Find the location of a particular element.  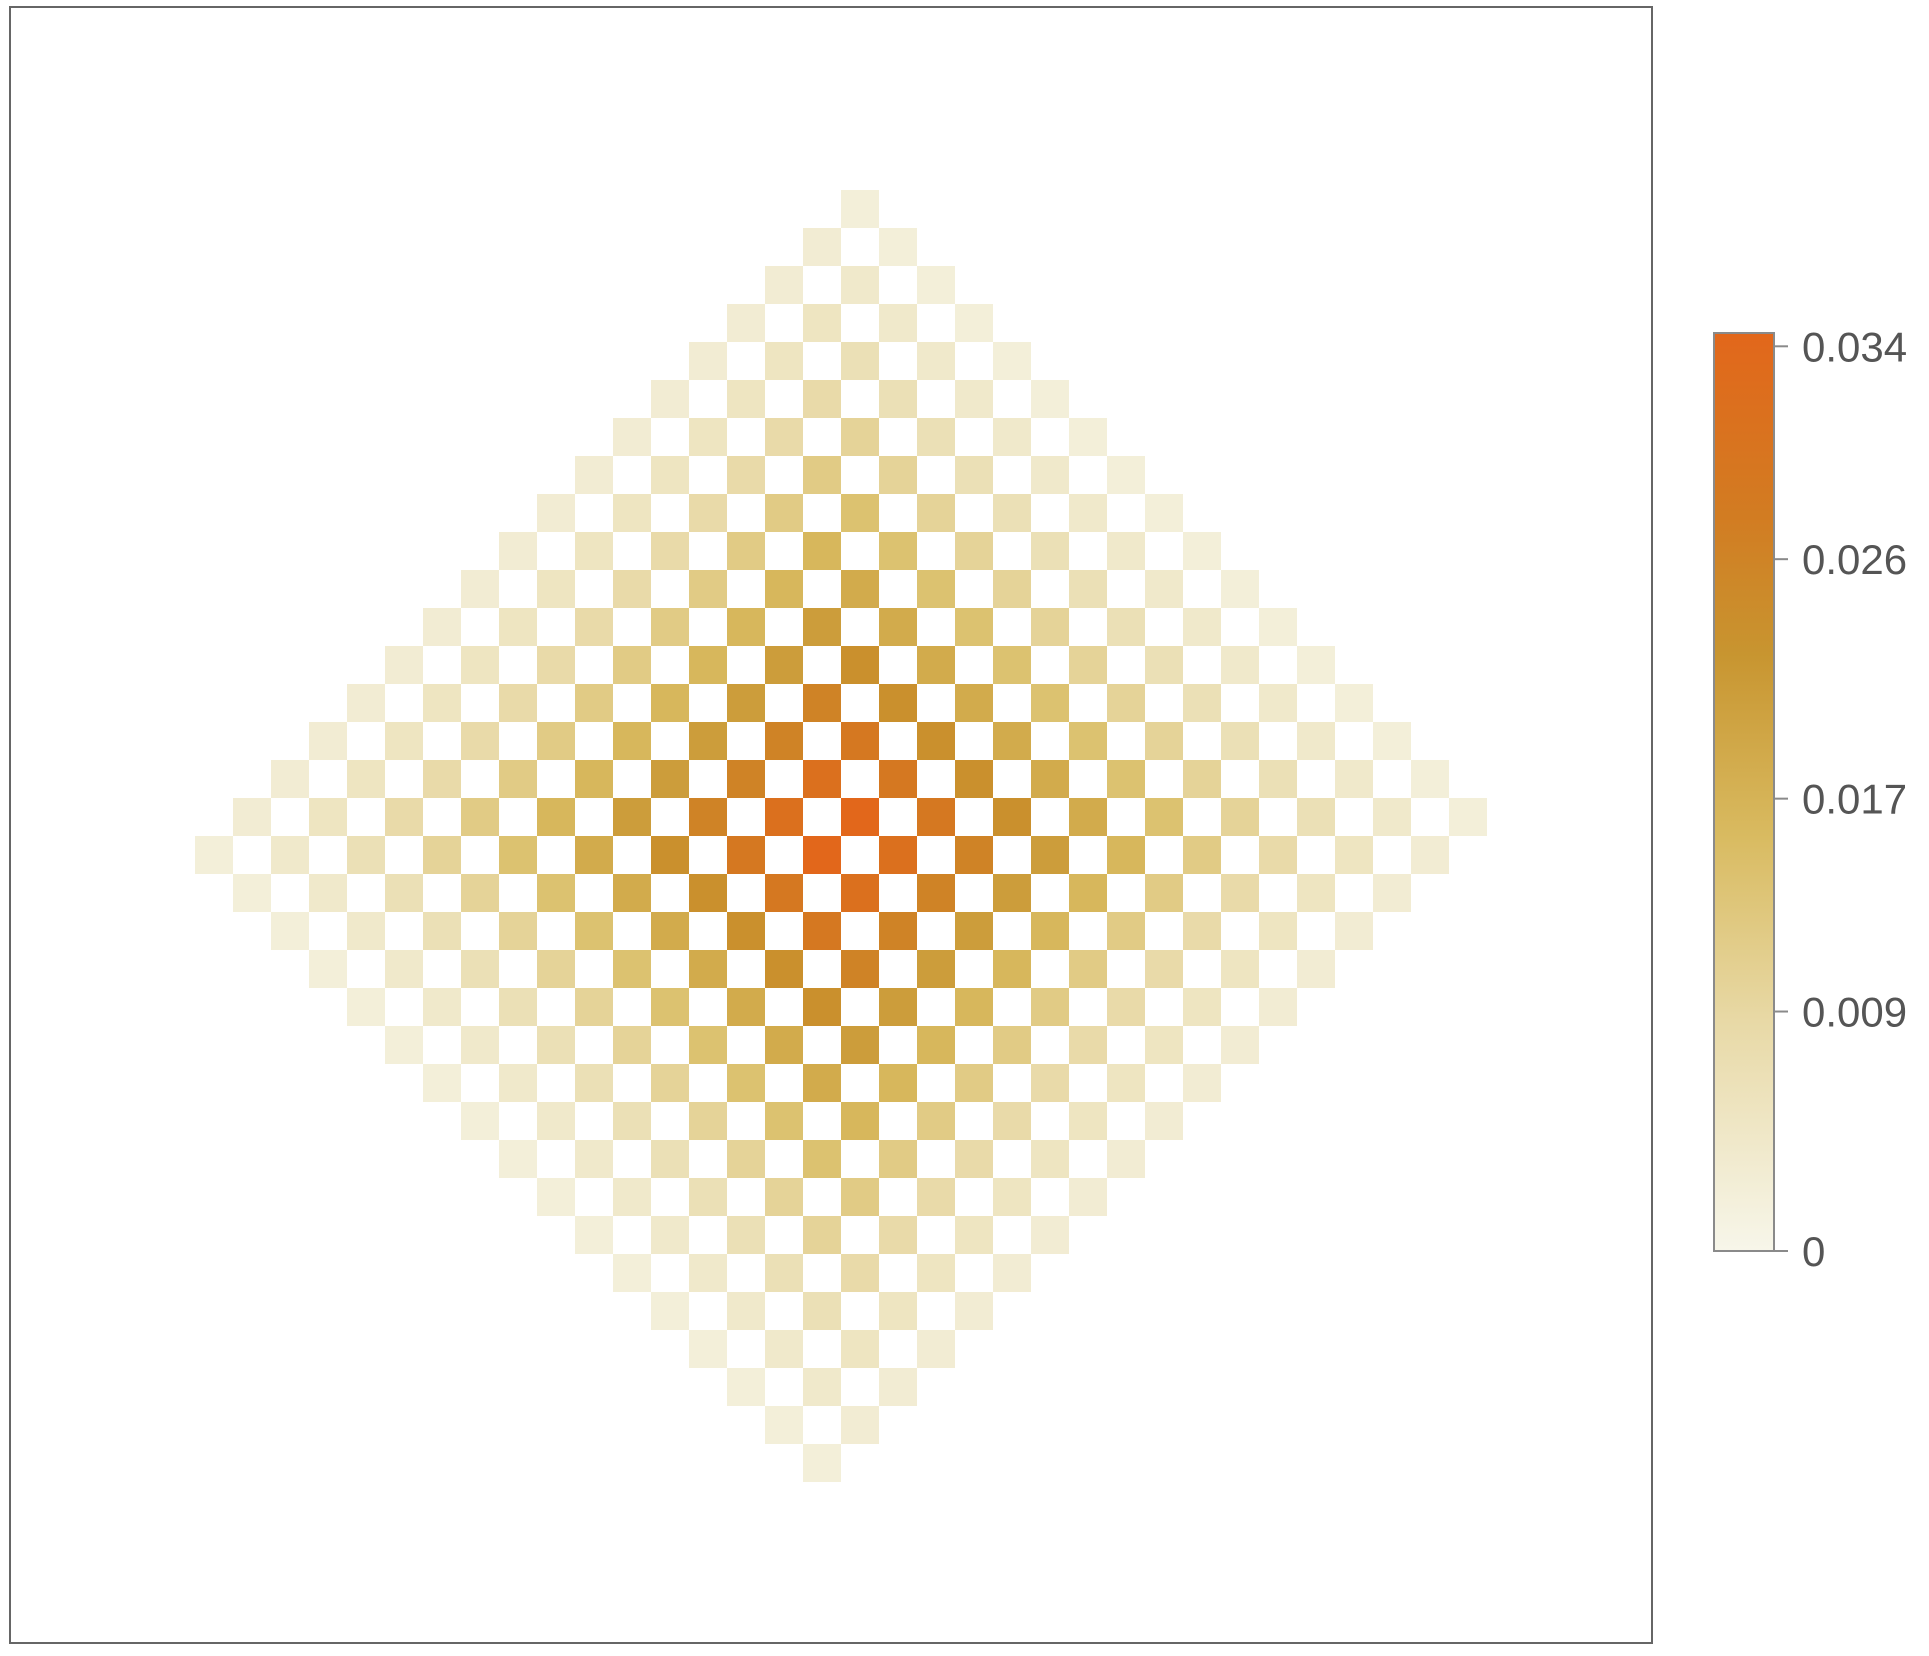

colorbar-gradient is located at coordinates (1744, 792).